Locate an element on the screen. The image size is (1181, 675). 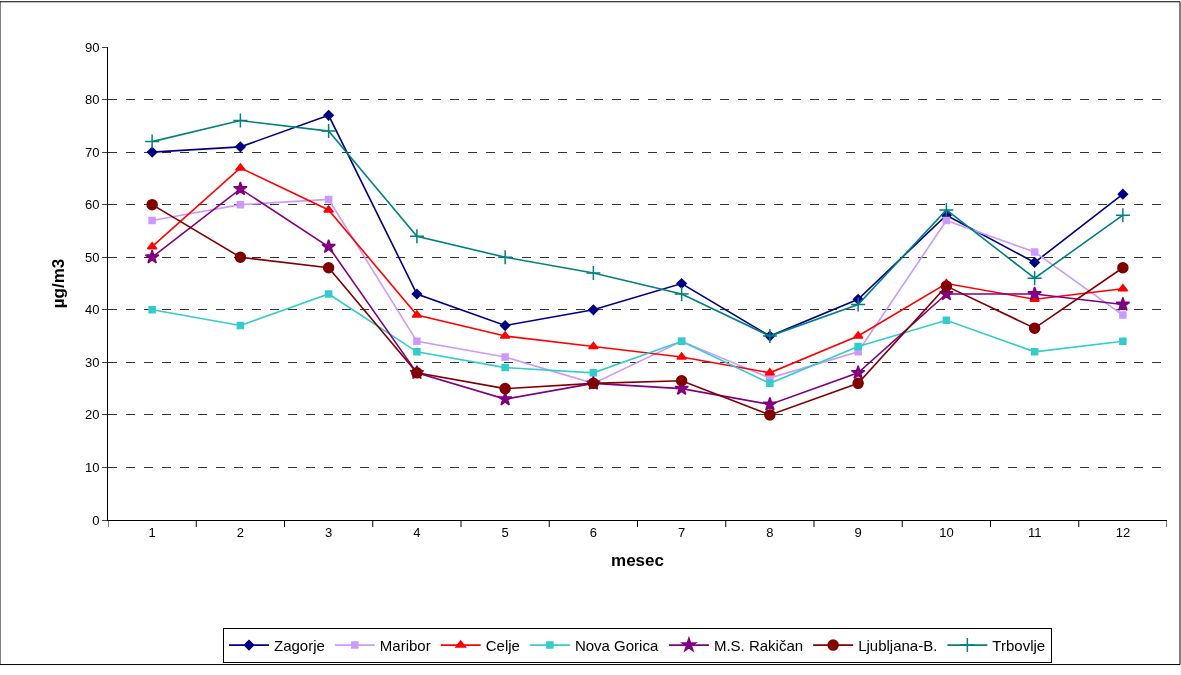
y-tick-label: 40 is located at coordinates (92, 310).